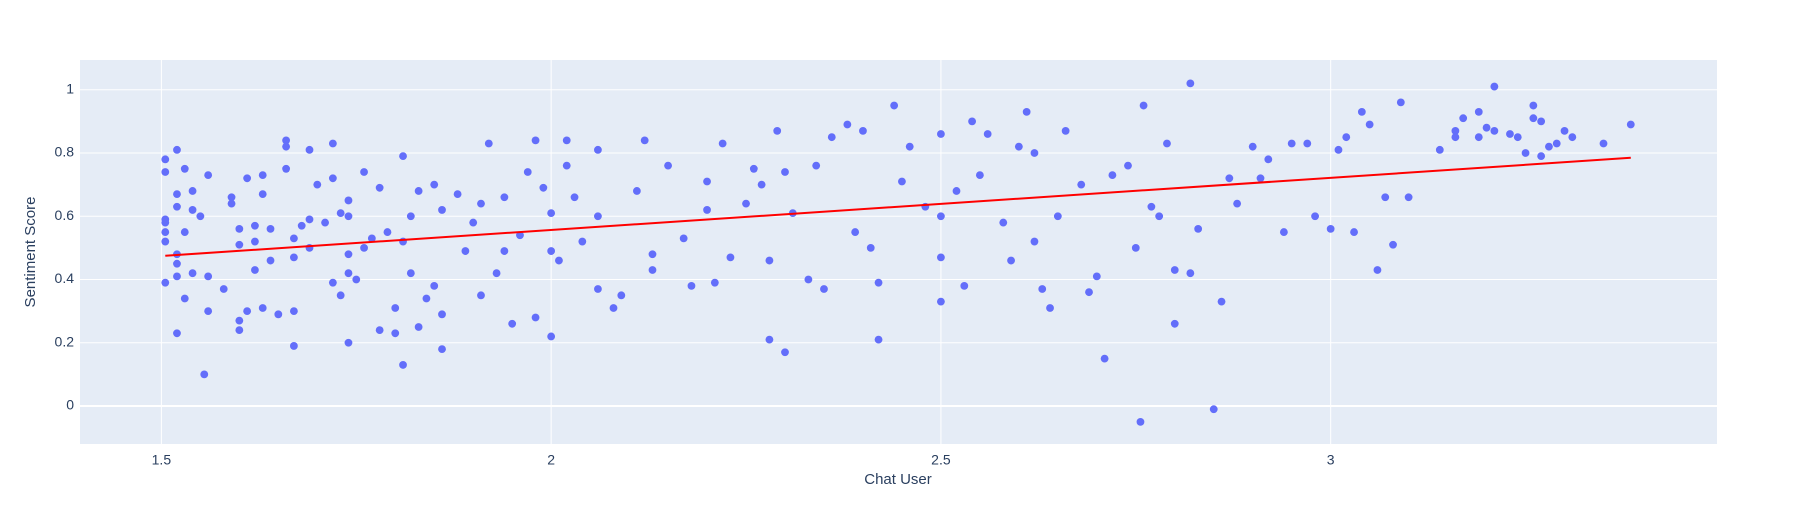 Image resolution: width=1798 pixels, height=525 pixels. I want to click on y-axis-title: Sentiment Score, so click(30, 252).